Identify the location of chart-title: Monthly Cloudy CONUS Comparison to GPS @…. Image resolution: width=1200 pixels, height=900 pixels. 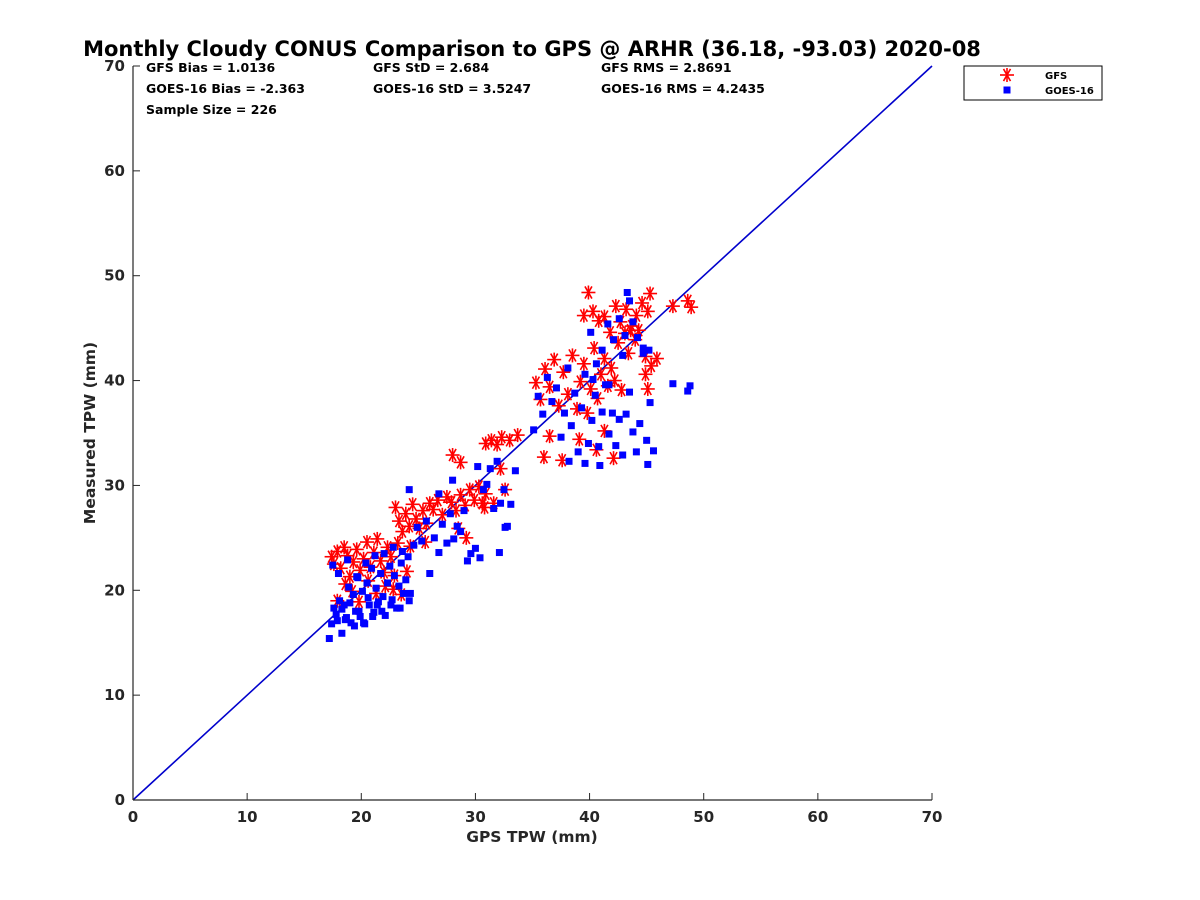
(532, 49).